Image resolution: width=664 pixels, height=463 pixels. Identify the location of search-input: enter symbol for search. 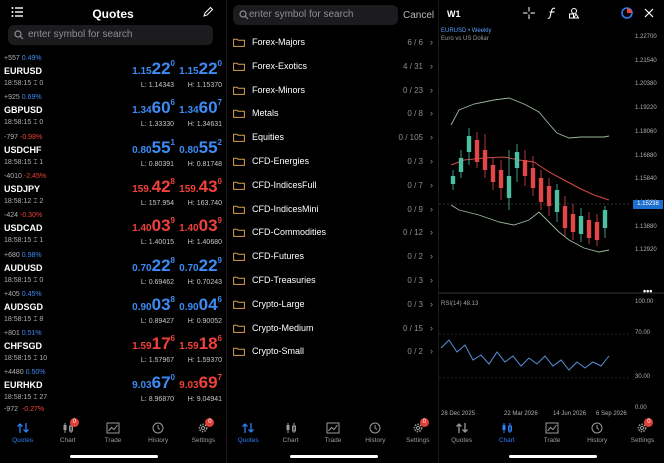
(110, 35).